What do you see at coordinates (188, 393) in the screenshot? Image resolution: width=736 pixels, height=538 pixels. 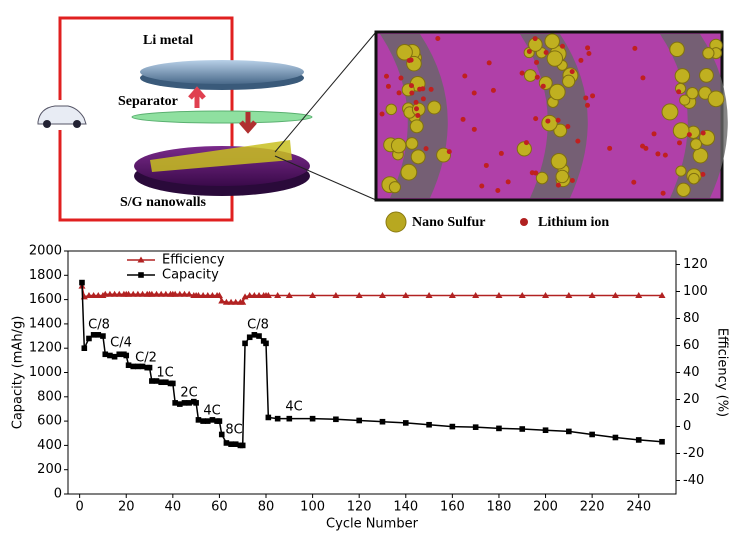 I see `annotation: 2C` at bounding box center [188, 393].